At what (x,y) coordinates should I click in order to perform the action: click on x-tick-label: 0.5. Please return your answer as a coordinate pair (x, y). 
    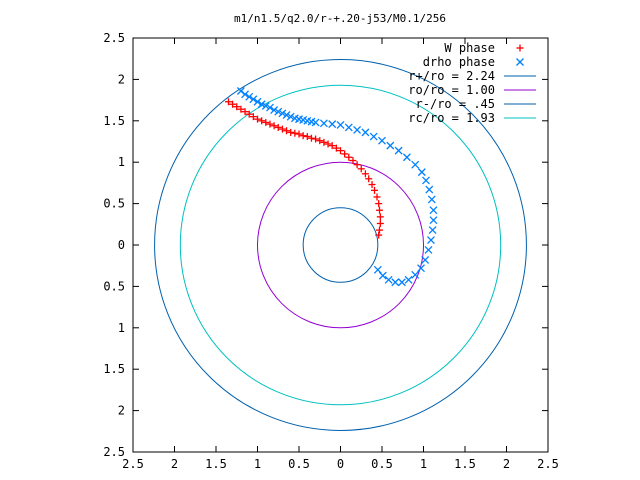
    Looking at the image, I should click on (382, 464).